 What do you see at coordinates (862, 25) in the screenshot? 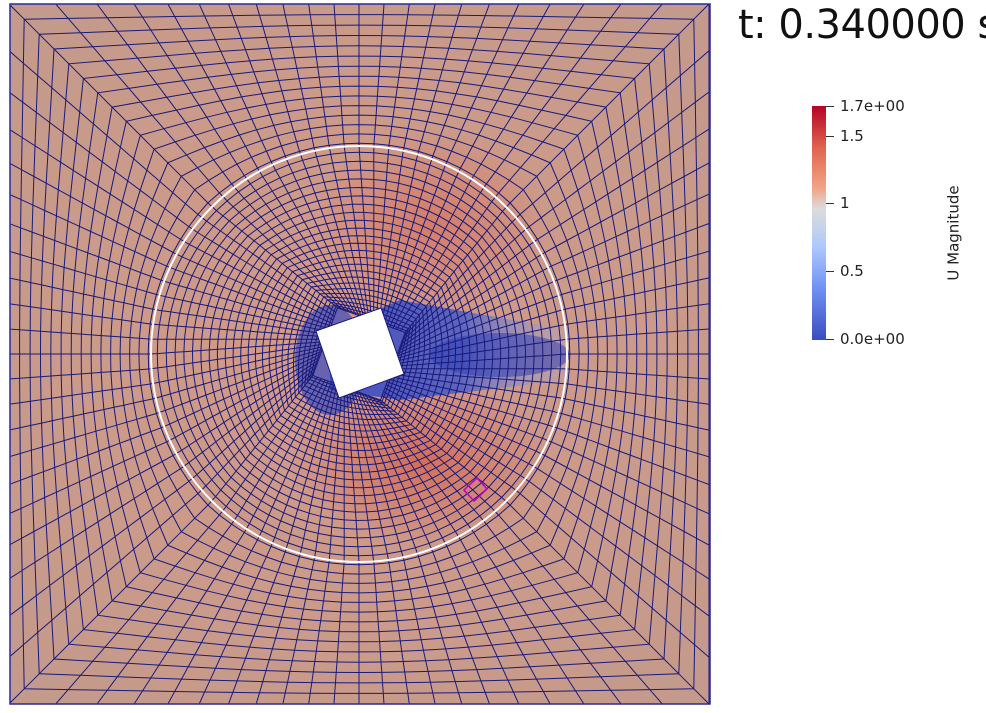
I see `time-readout: t: 0.340000 s` at bounding box center [862, 25].